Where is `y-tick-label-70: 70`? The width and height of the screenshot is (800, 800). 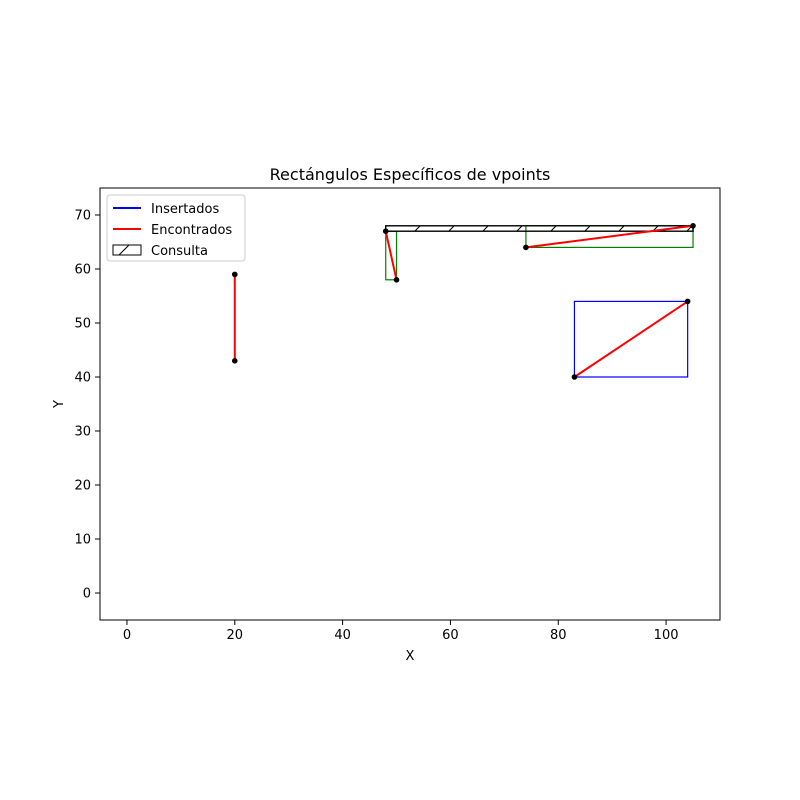
y-tick-label-70: 70 is located at coordinates (82, 216).